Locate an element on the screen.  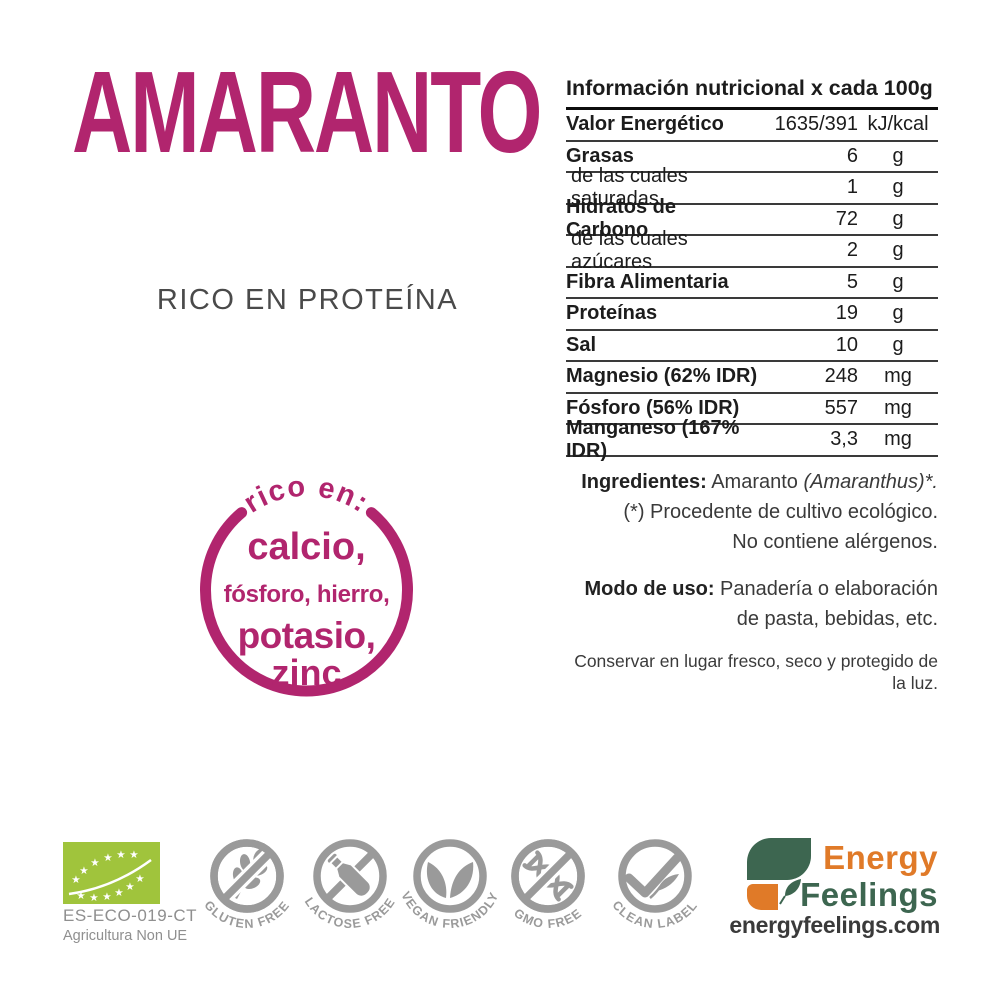
energy-feelings-logo is located at coordinates (779, 874).